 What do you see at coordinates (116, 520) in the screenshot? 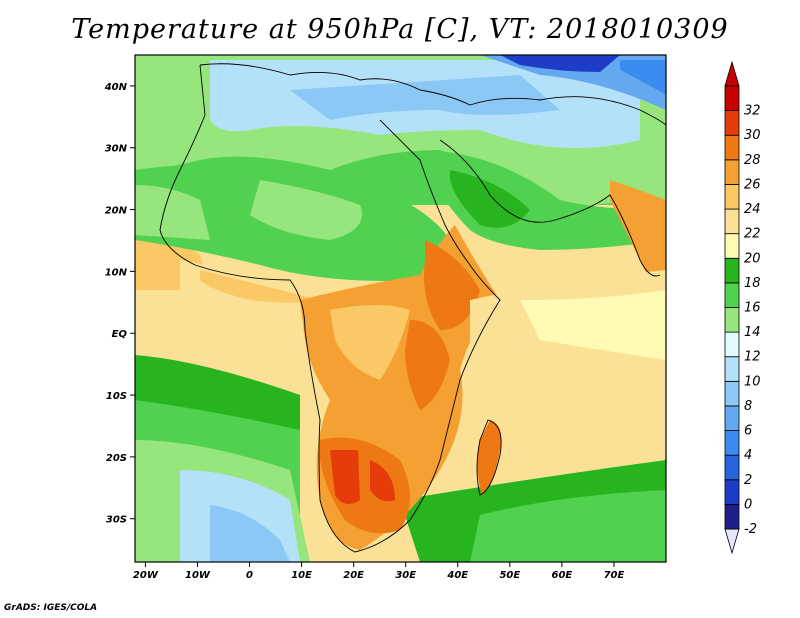
I see `lat-tick-label: 30S` at bounding box center [116, 520].